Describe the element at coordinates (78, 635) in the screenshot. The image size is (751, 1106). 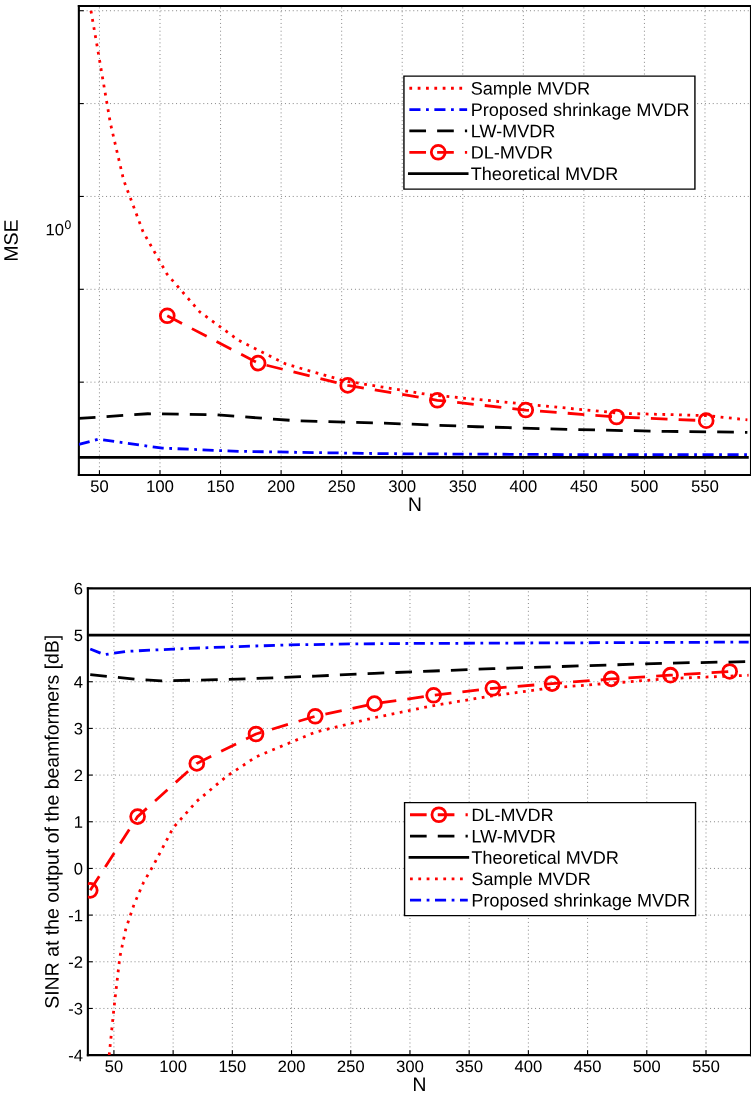
I see `y-tick-label: 5` at that location.